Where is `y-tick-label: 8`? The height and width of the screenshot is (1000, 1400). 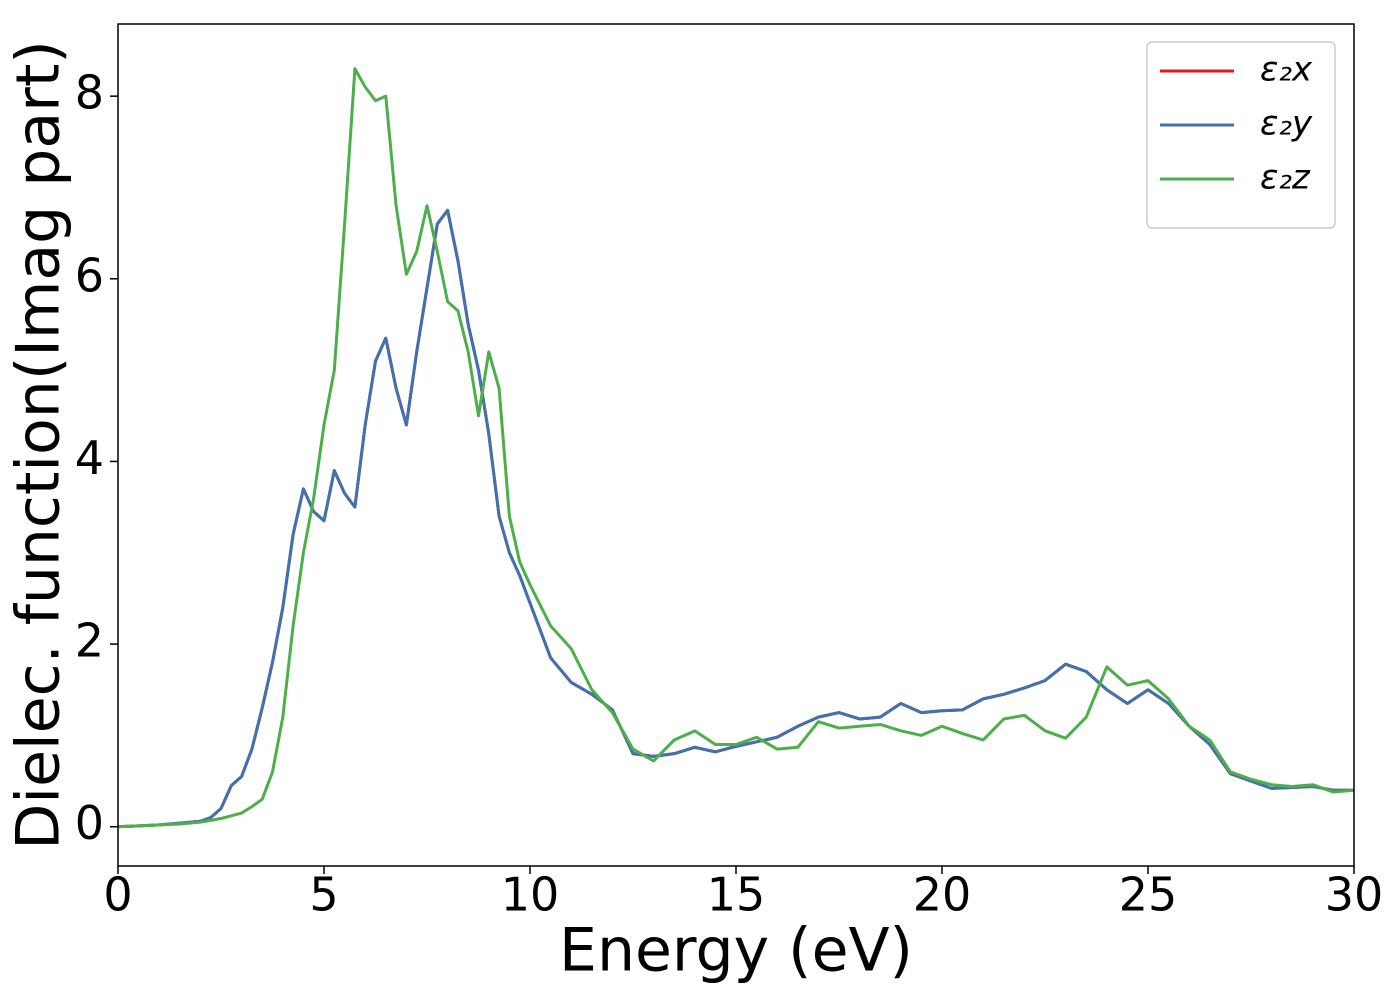 y-tick-label: 8 is located at coordinates (89, 93).